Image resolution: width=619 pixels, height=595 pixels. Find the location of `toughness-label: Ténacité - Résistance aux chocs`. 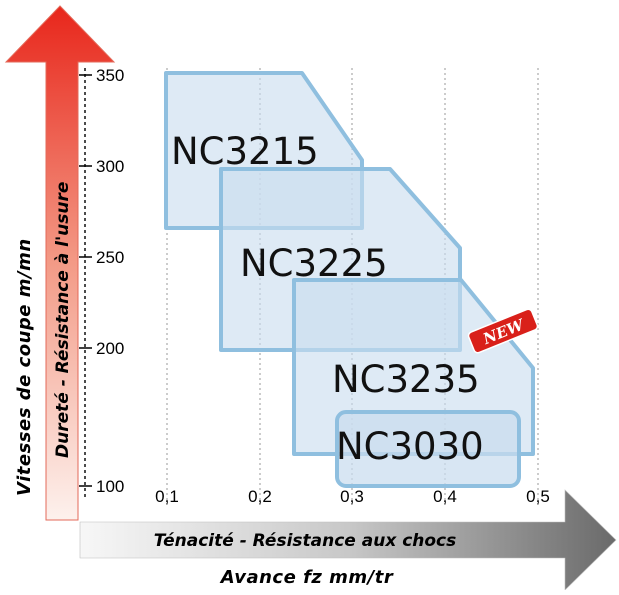

toughness-label: Ténacité - Résistance aux chocs is located at coordinates (305, 541).